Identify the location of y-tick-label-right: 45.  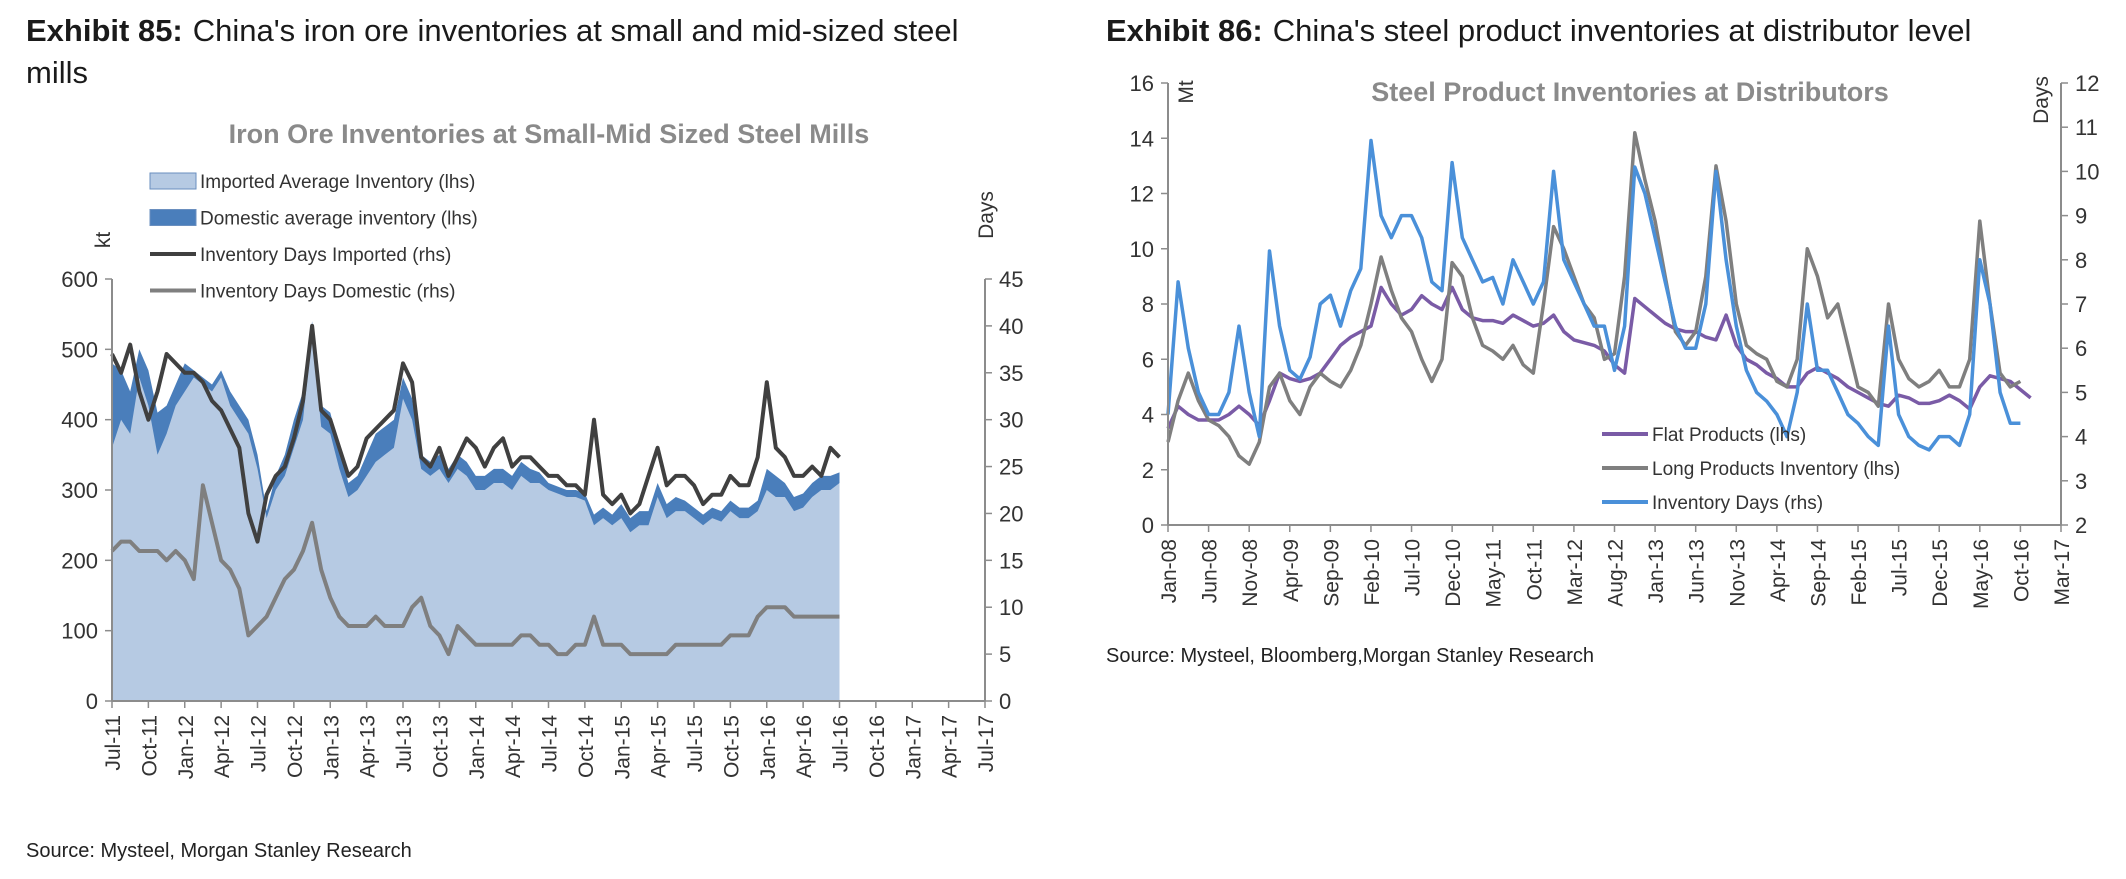
(1011, 279).